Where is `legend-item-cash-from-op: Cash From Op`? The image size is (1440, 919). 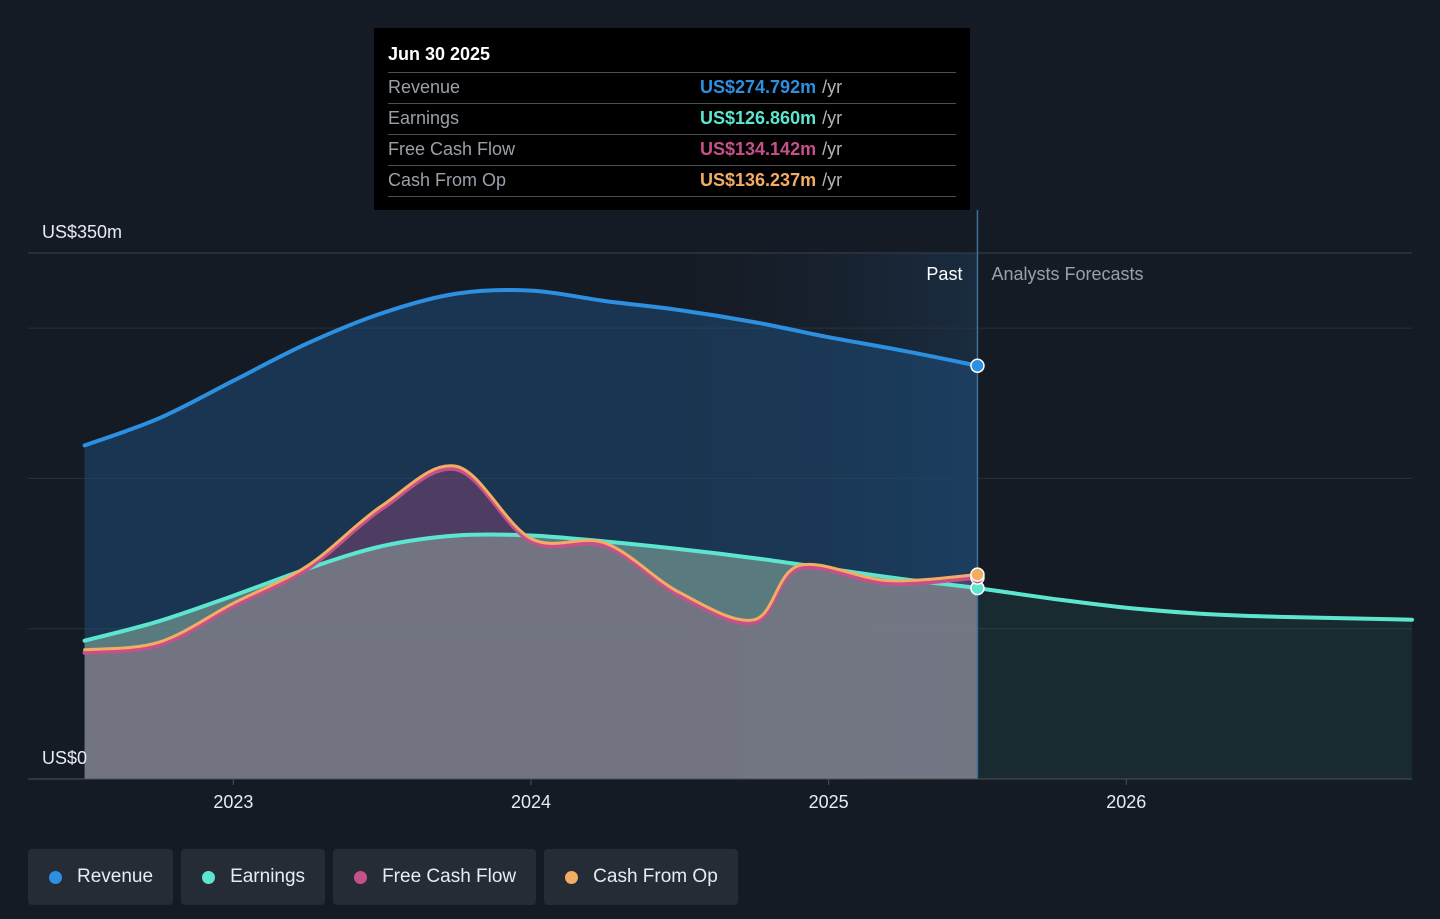 legend-item-cash-from-op: Cash From Op is located at coordinates (641, 877).